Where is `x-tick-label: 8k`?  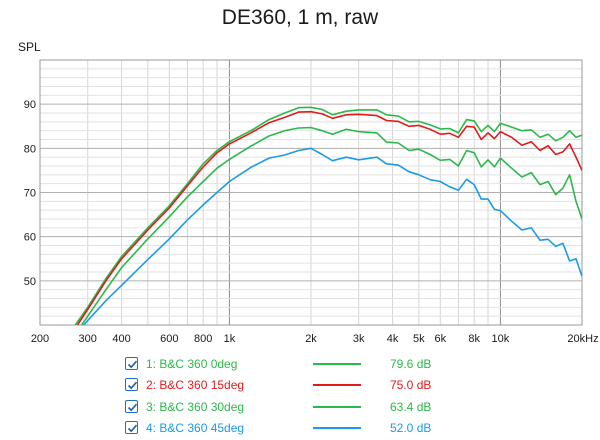 x-tick-label: 8k is located at coordinates (474, 339).